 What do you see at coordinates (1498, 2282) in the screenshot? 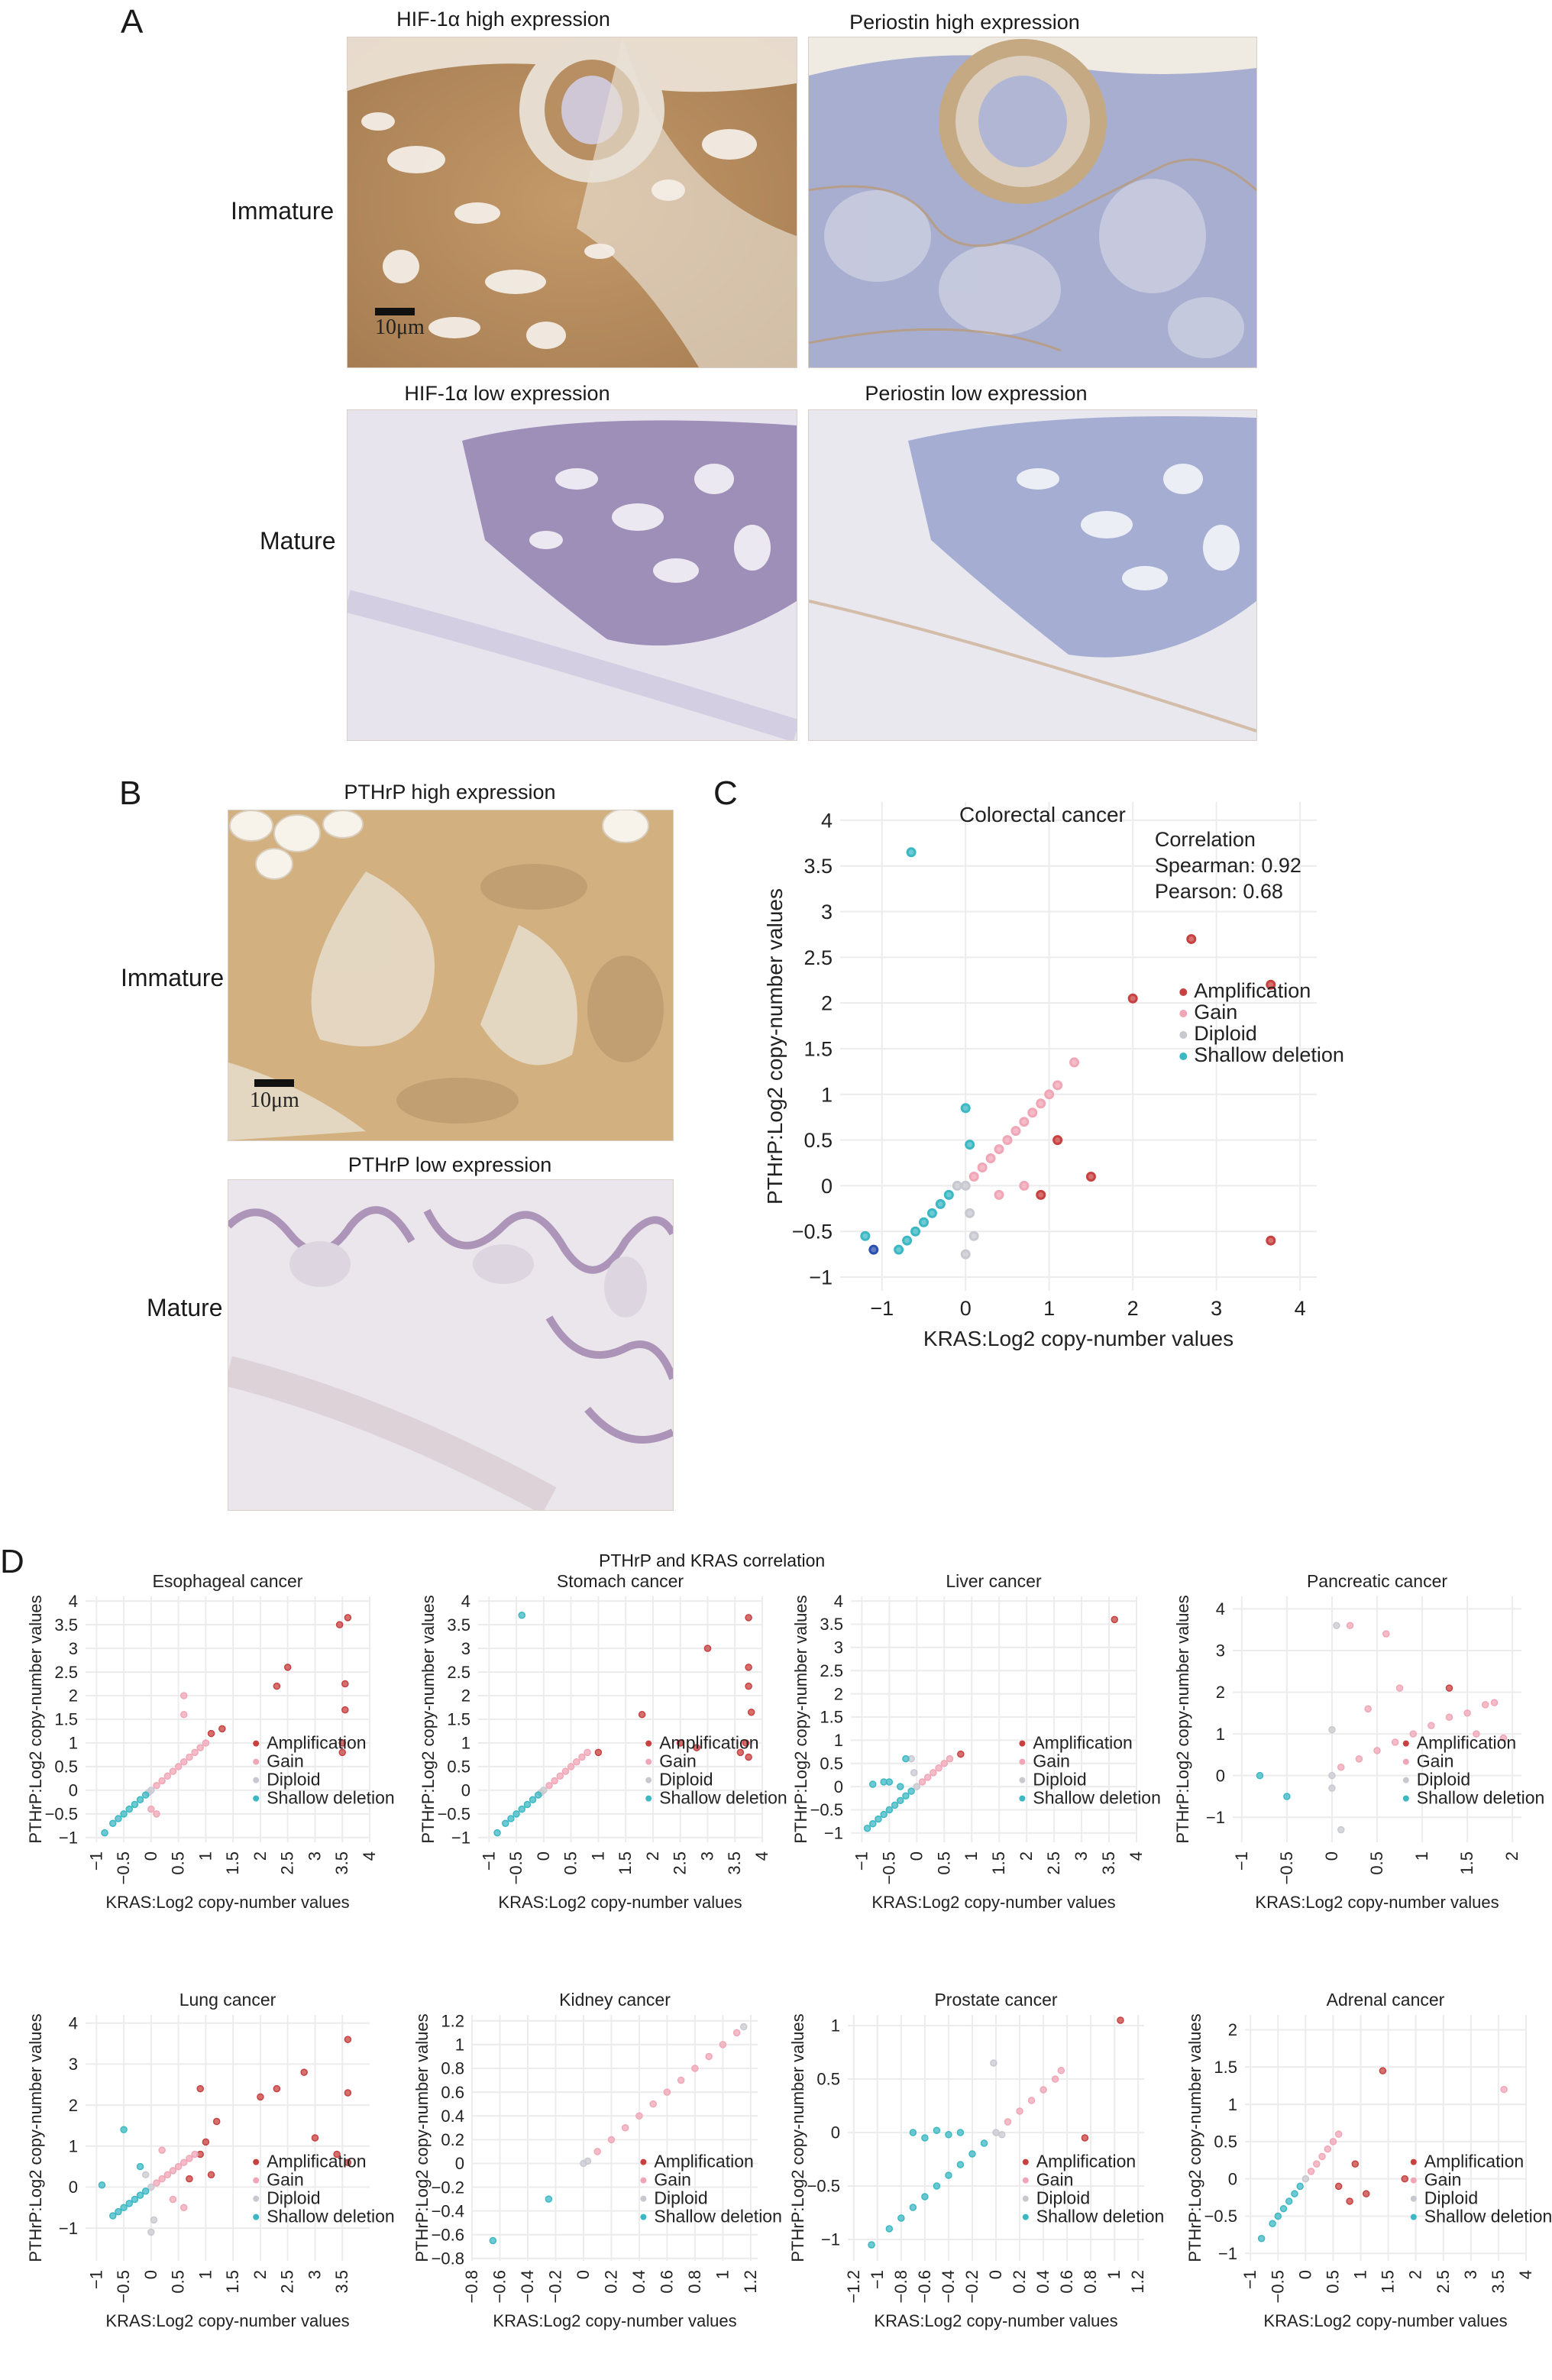
I see `x-tick-label: 3.5` at bounding box center [1498, 2282].